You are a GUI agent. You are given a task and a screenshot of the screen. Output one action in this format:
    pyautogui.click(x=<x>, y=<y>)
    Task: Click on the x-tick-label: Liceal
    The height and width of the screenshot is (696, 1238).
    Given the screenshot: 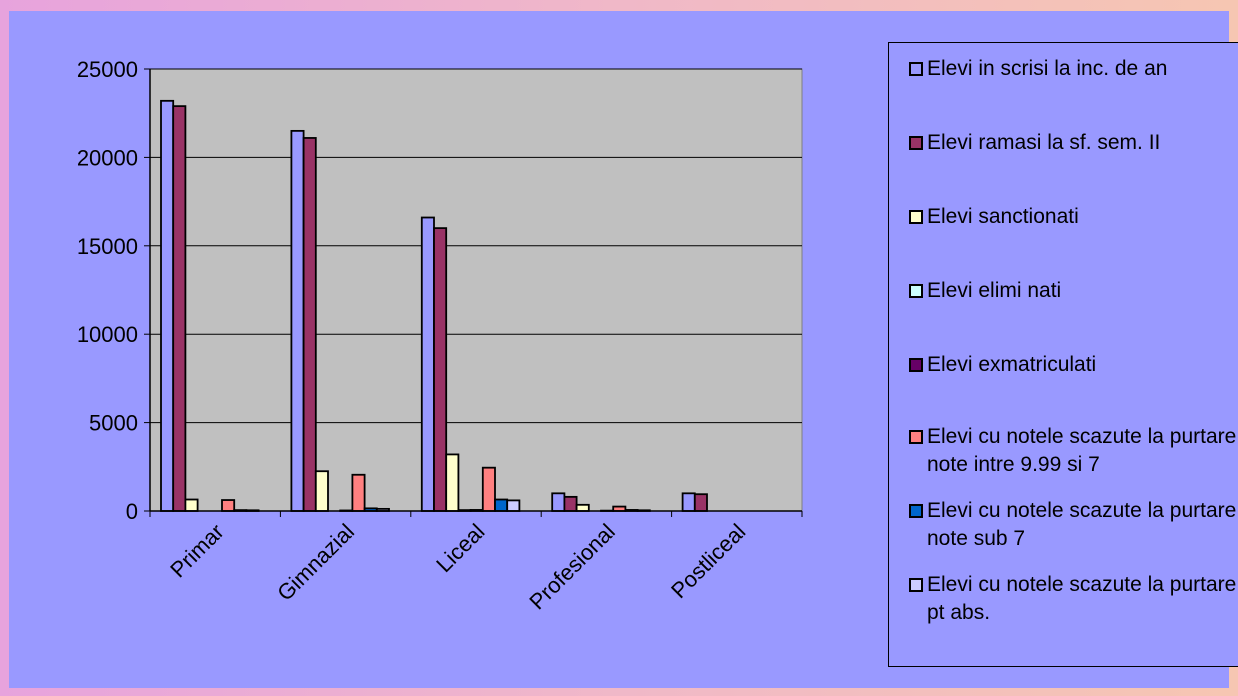 What is the action you would take?
    pyautogui.click(x=460, y=548)
    